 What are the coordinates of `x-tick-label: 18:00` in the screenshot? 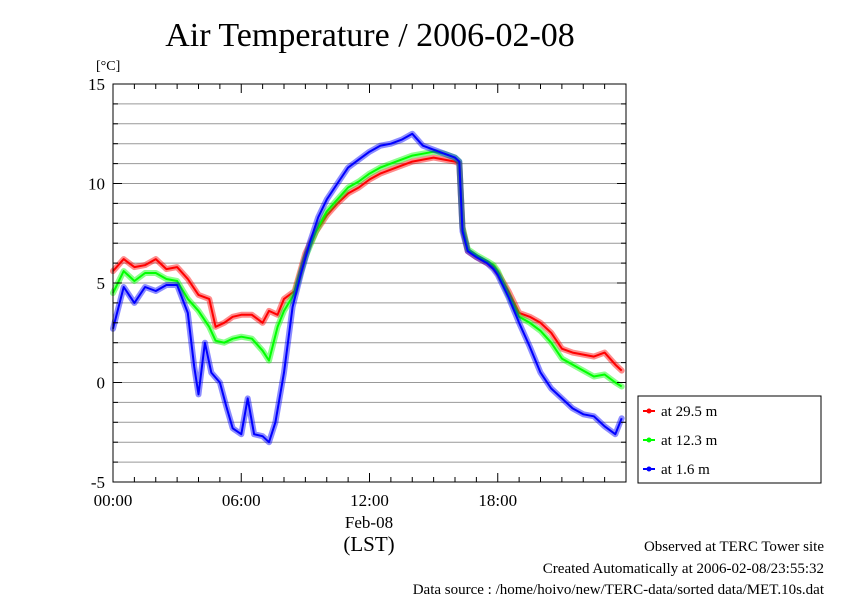 It's located at (497, 500).